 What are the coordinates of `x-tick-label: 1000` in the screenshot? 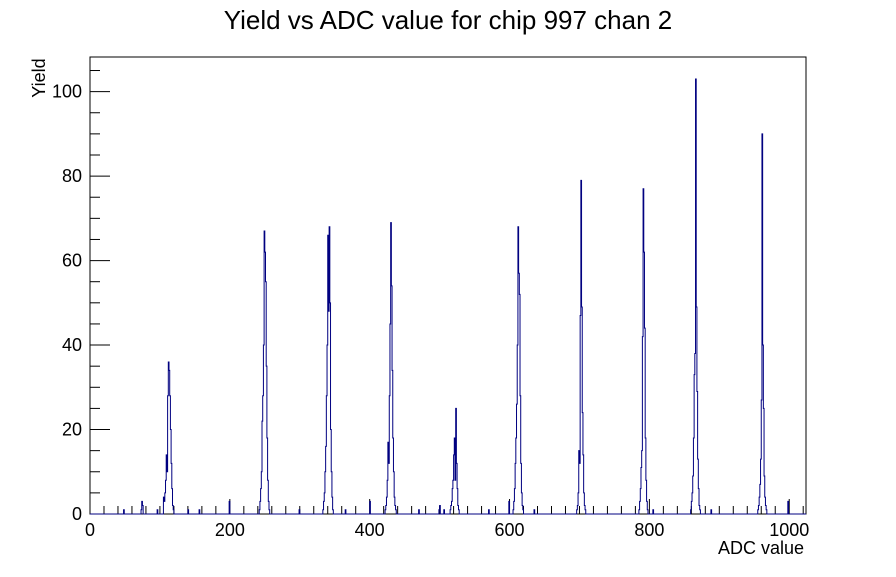 It's located at (789, 530).